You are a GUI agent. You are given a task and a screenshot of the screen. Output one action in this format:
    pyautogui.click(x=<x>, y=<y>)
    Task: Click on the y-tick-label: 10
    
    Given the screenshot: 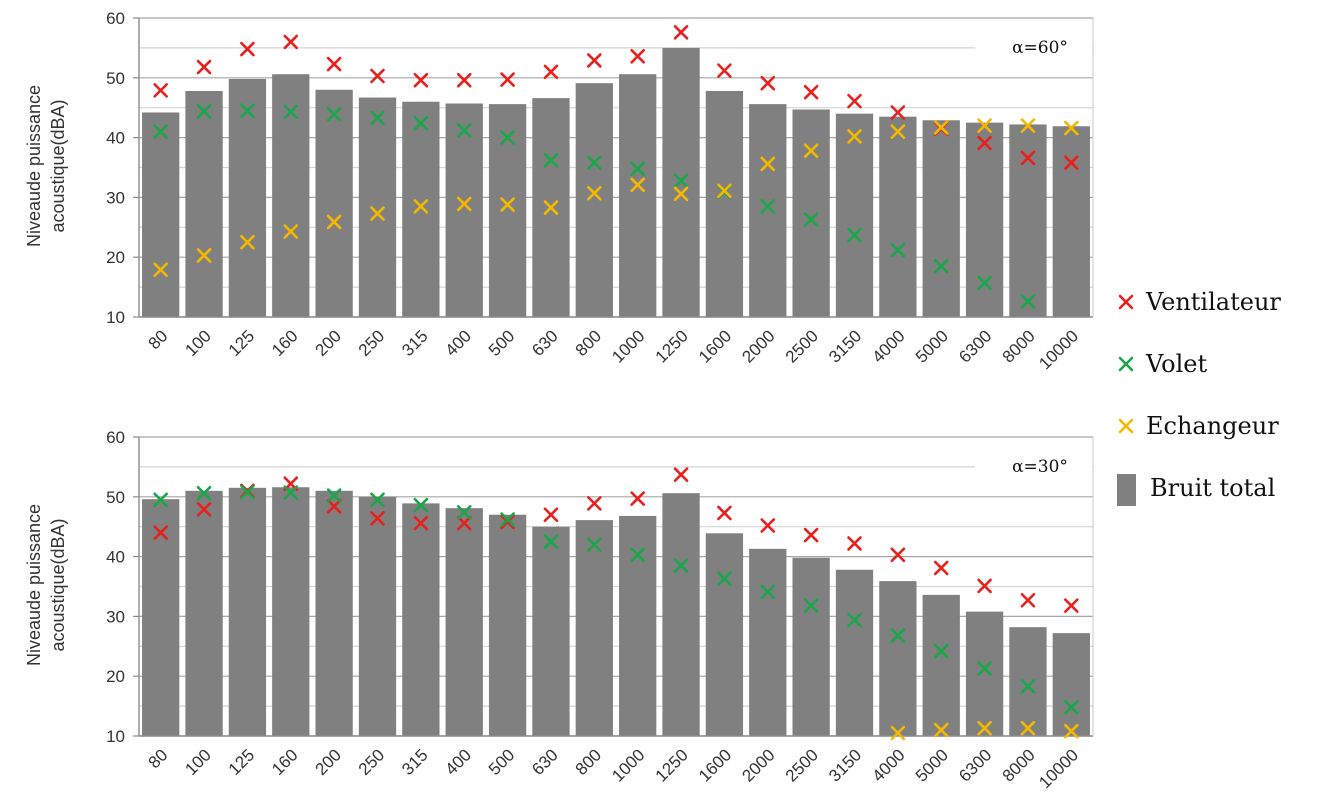 What is the action you would take?
    pyautogui.click(x=115, y=736)
    